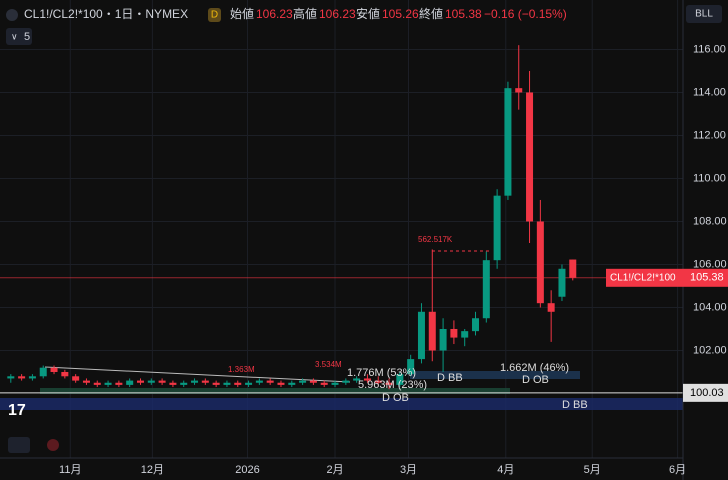 This screenshot has width=728, height=480. Describe the element at coordinates (435, 239) in the screenshot. I see `annotation: 562.517K` at that location.